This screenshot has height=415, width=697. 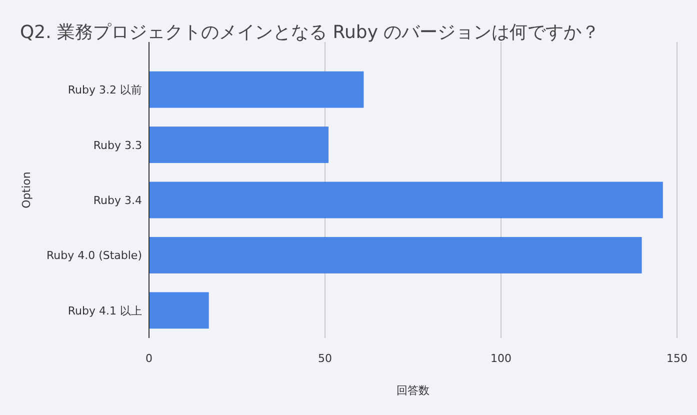 What do you see at coordinates (117, 145) in the screenshot?
I see `y-tick-label: Ruby 3.3` at bounding box center [117, 145].